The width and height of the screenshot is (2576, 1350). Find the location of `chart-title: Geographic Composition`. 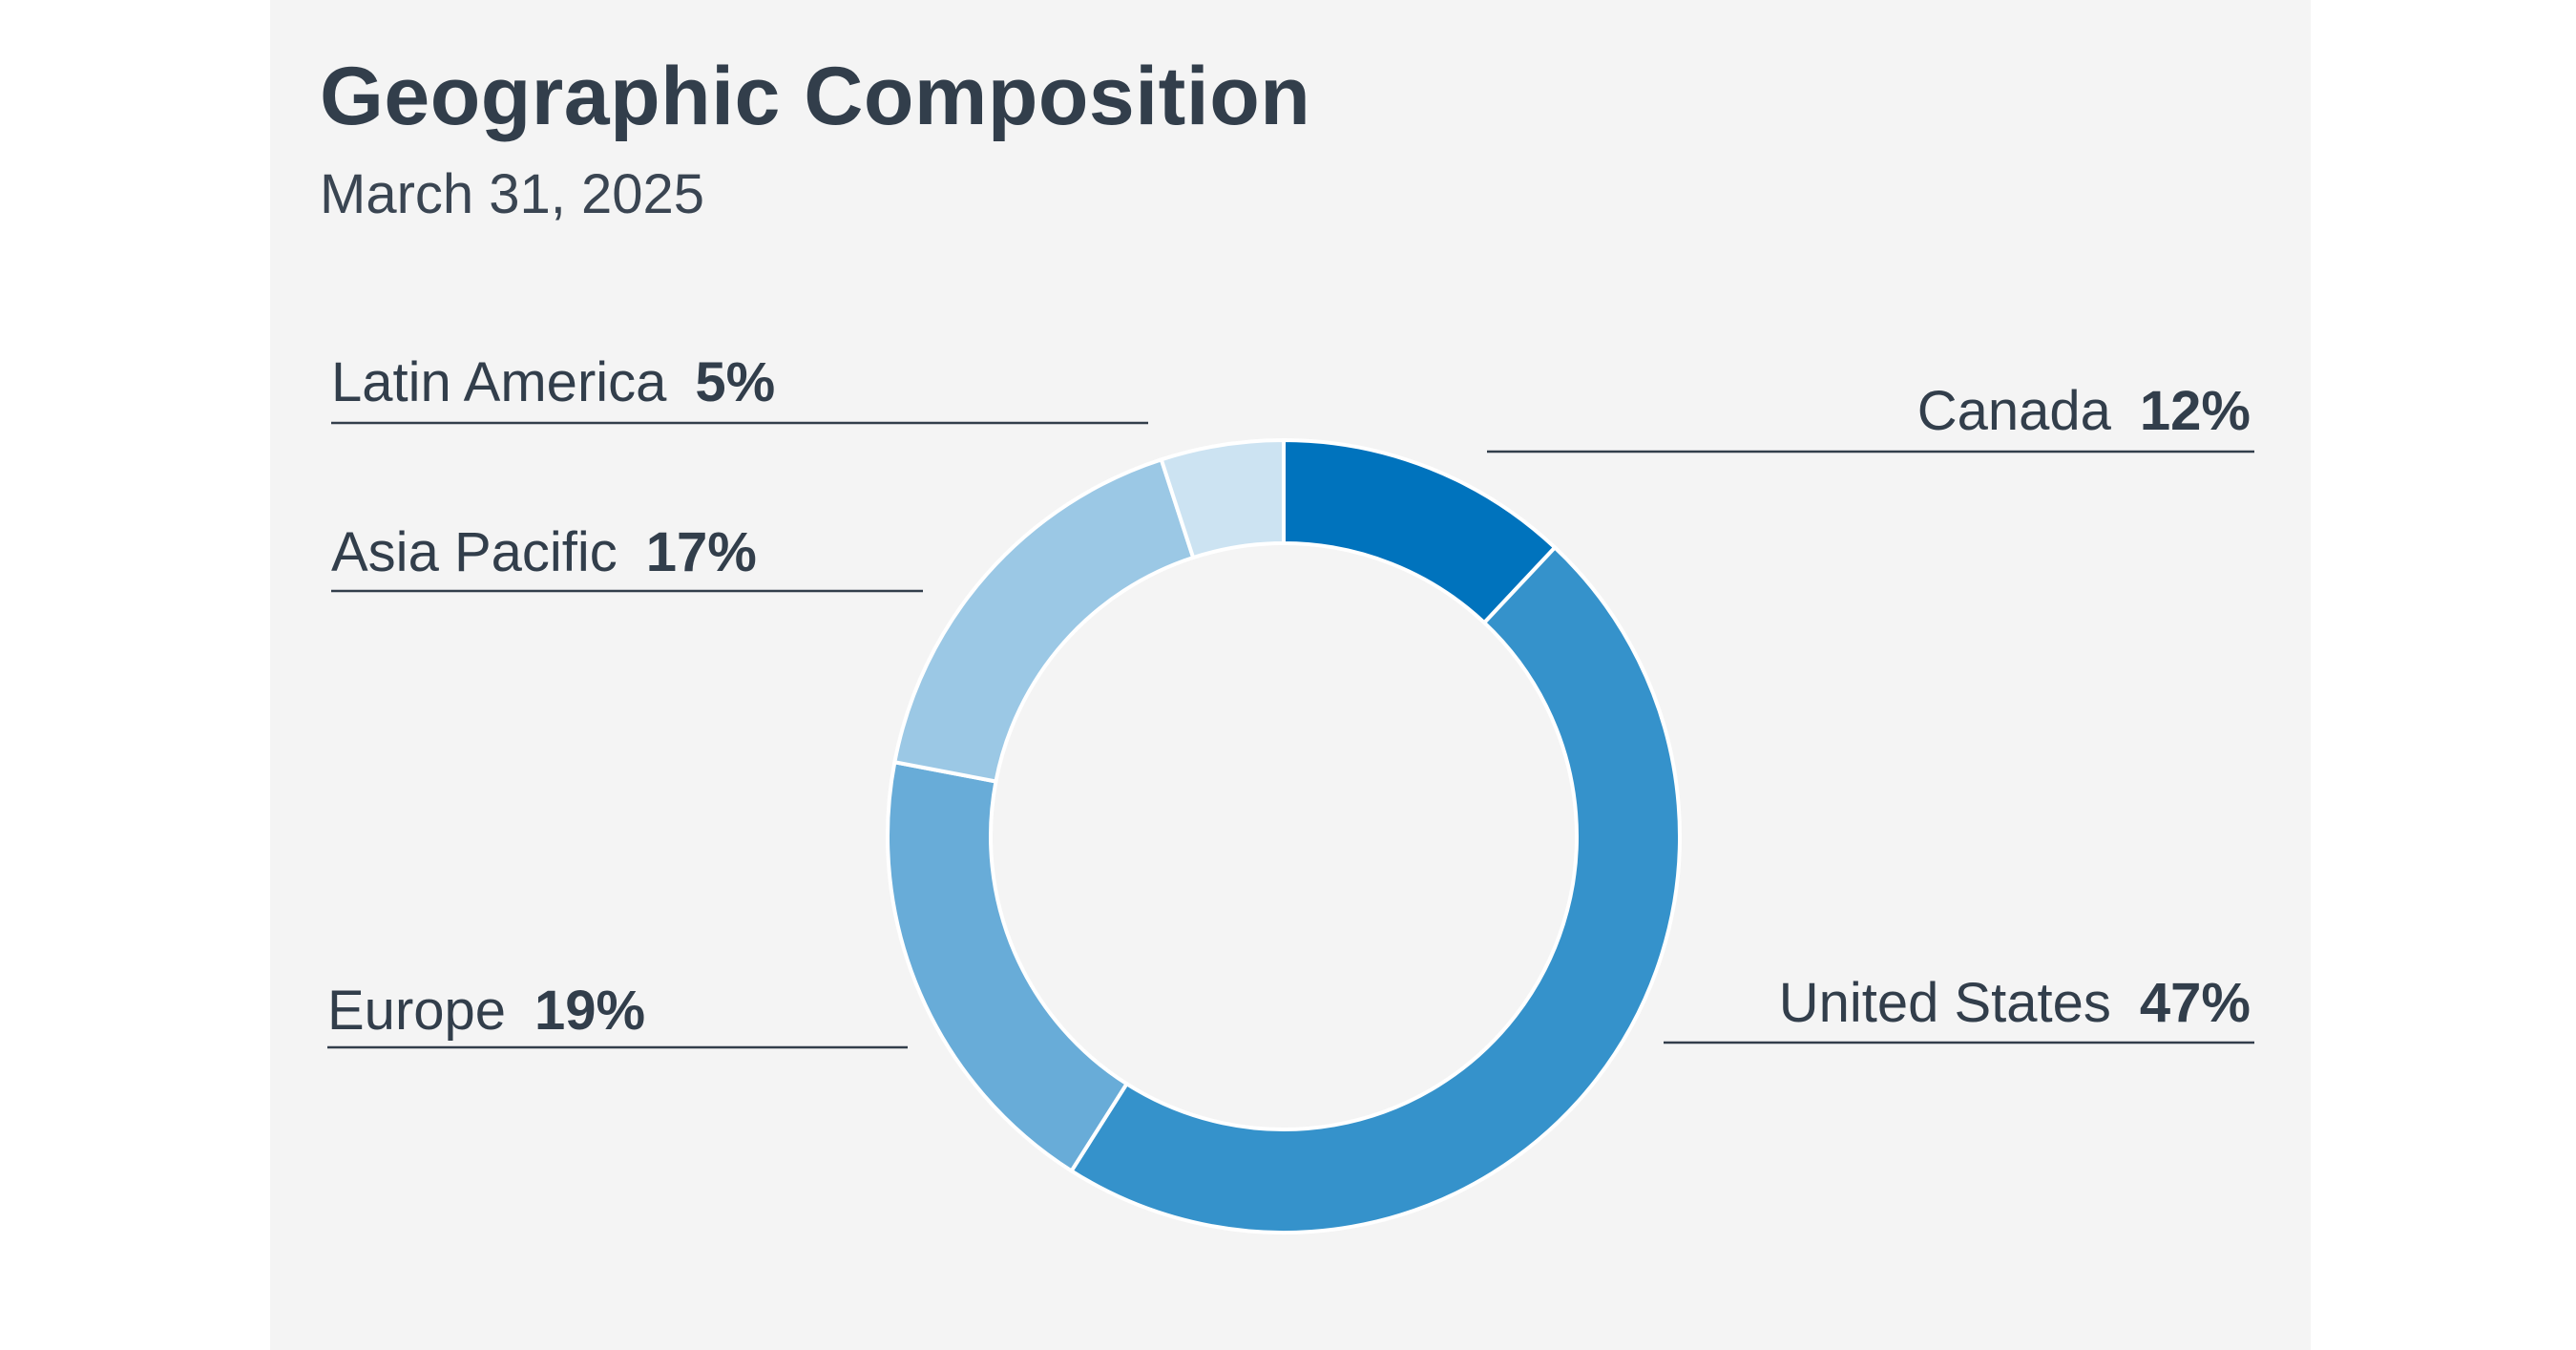

chart-title: Geographic Composition is located at coordinates (815, 96).